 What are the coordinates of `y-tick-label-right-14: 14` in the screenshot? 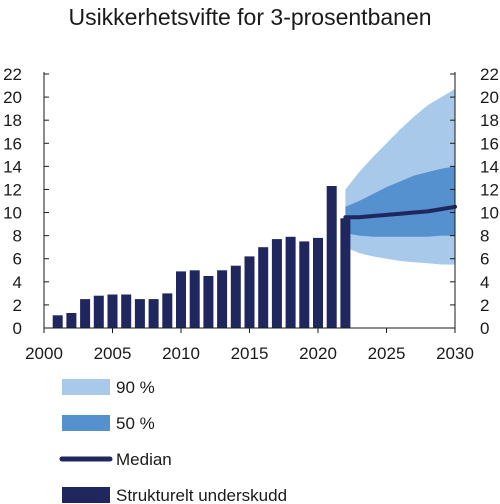 It's located at (489, 166).